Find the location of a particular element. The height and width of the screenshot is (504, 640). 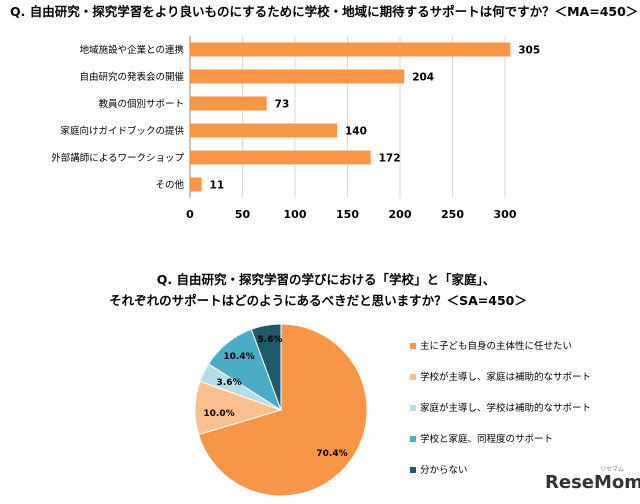

pie-percent-label: 5.6% is located at coordinates (270, 340).